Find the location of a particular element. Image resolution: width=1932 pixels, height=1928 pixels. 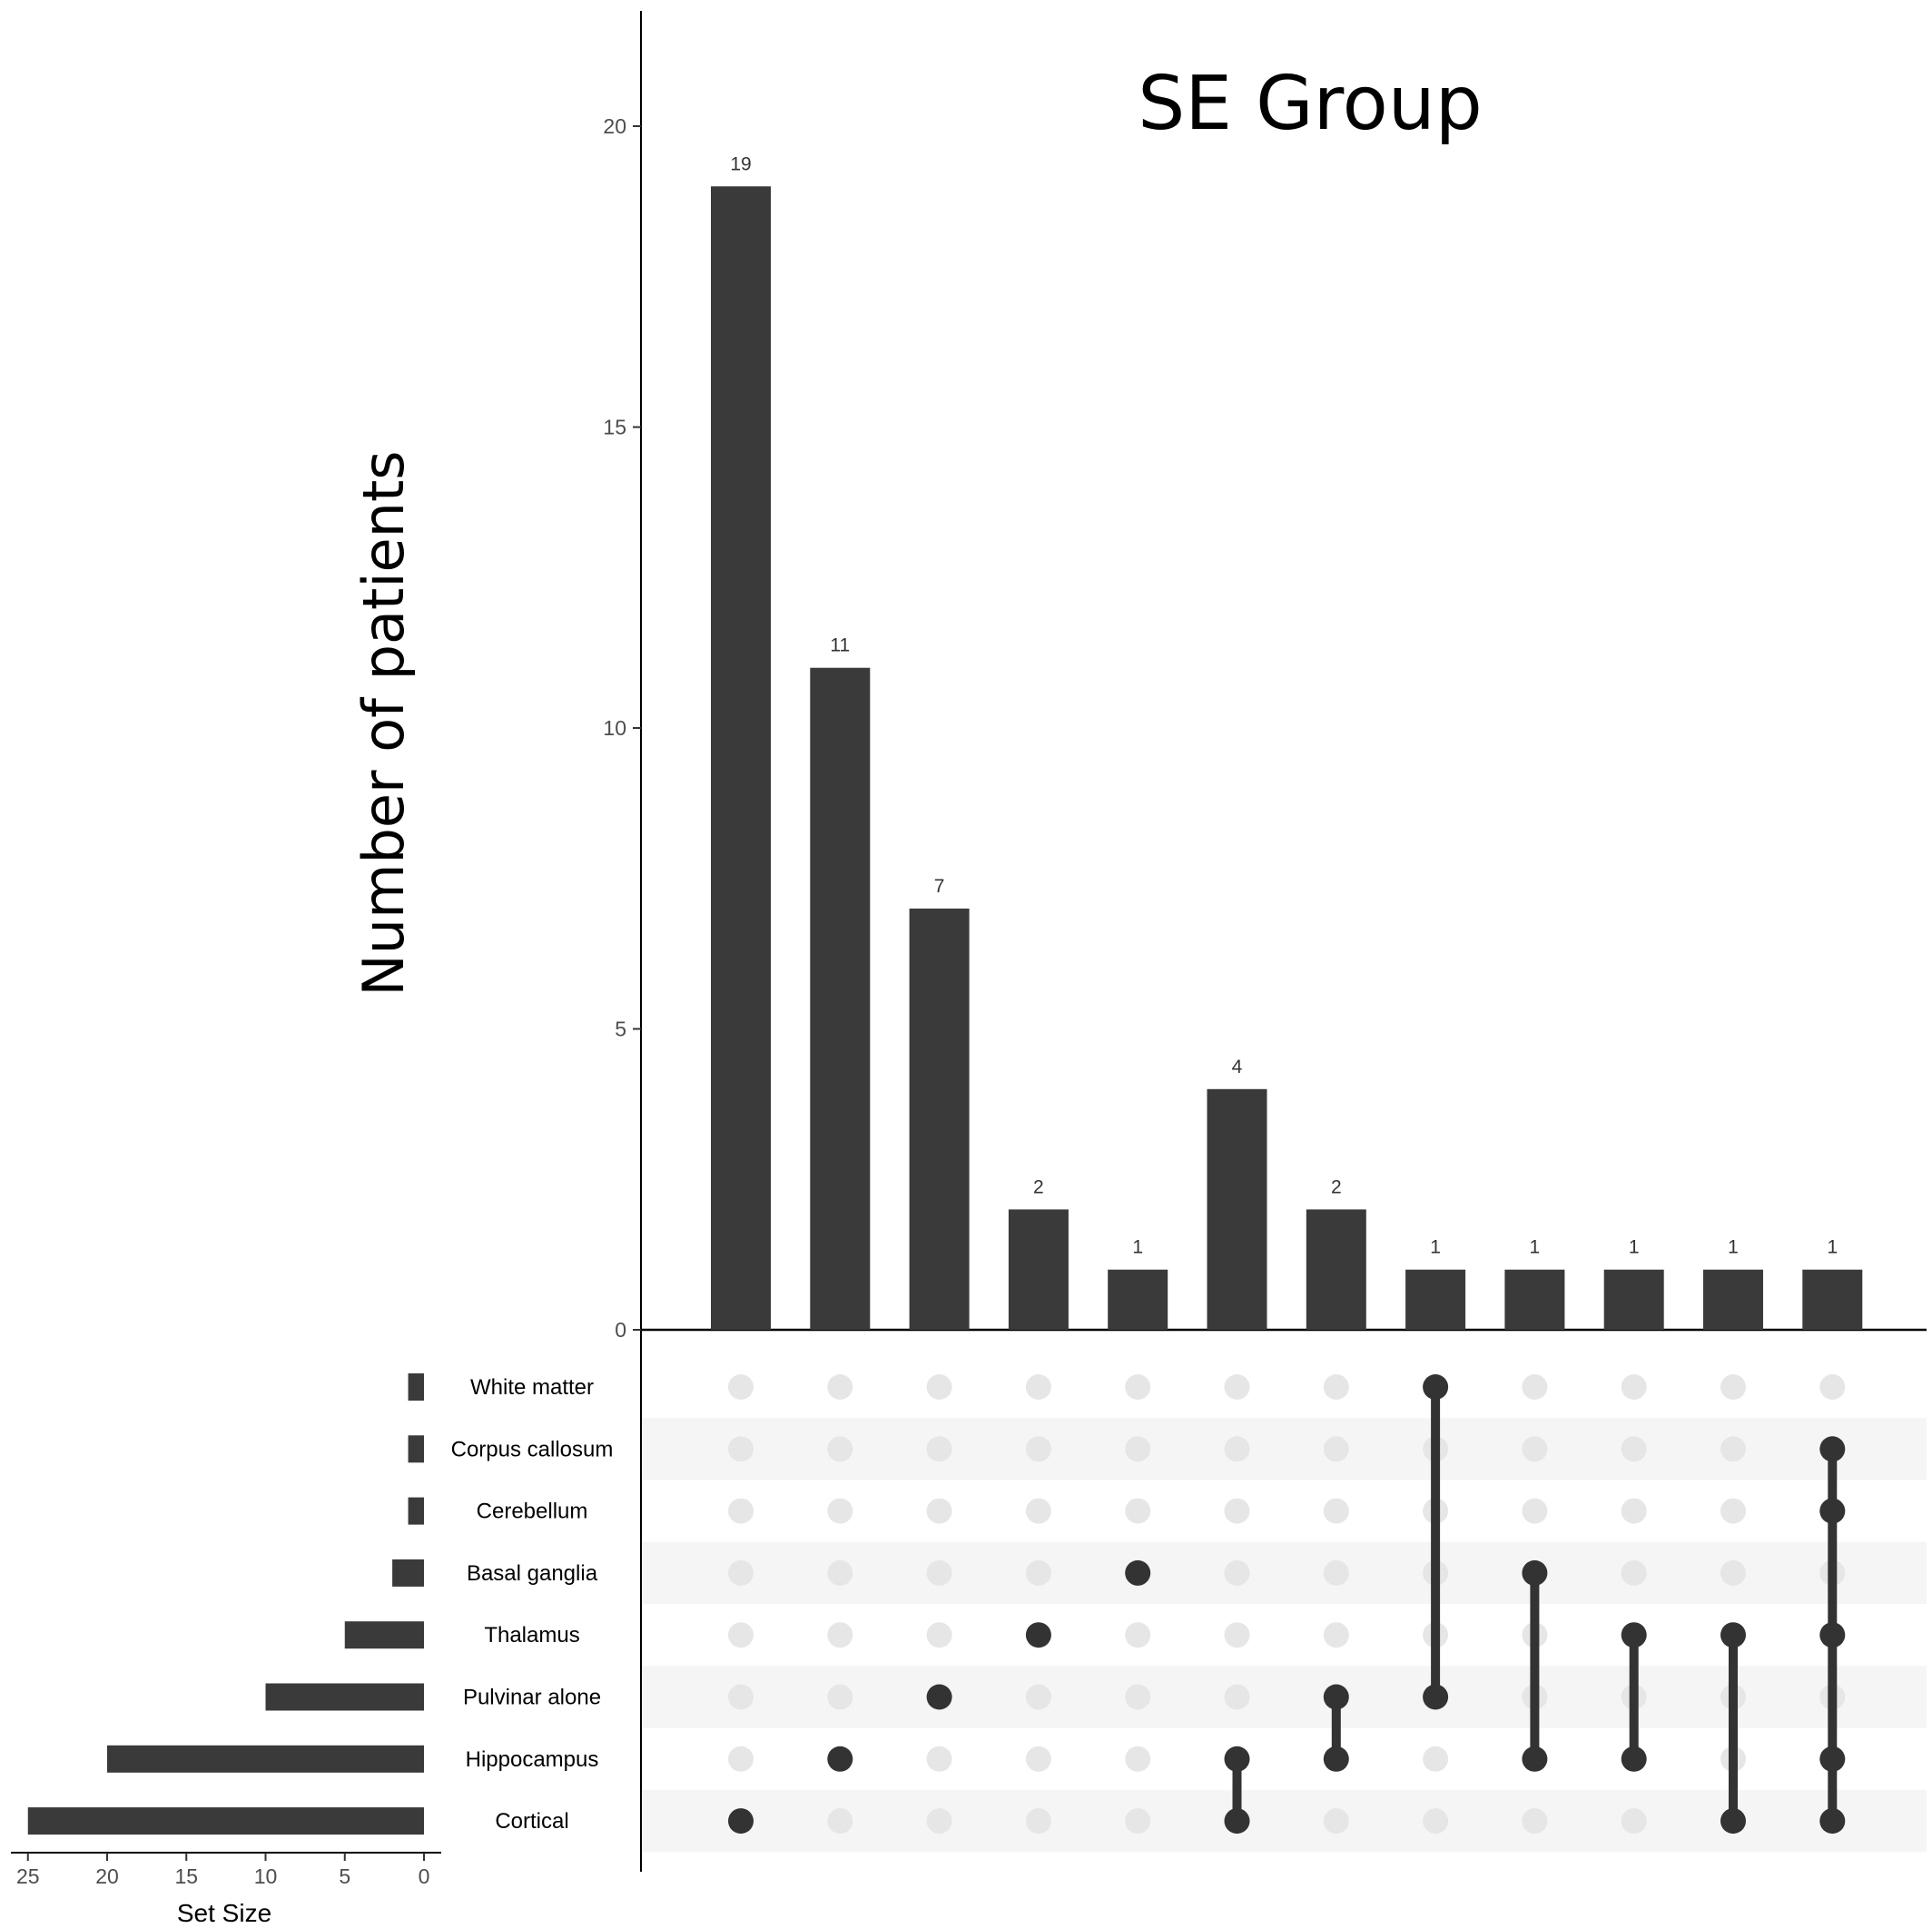

intersection-count-8: 1 is located at coordinates (1436, 1248).